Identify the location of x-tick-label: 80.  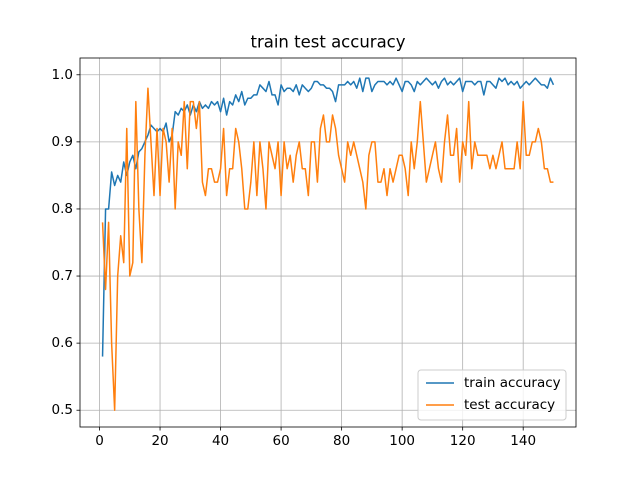
(341, 441).